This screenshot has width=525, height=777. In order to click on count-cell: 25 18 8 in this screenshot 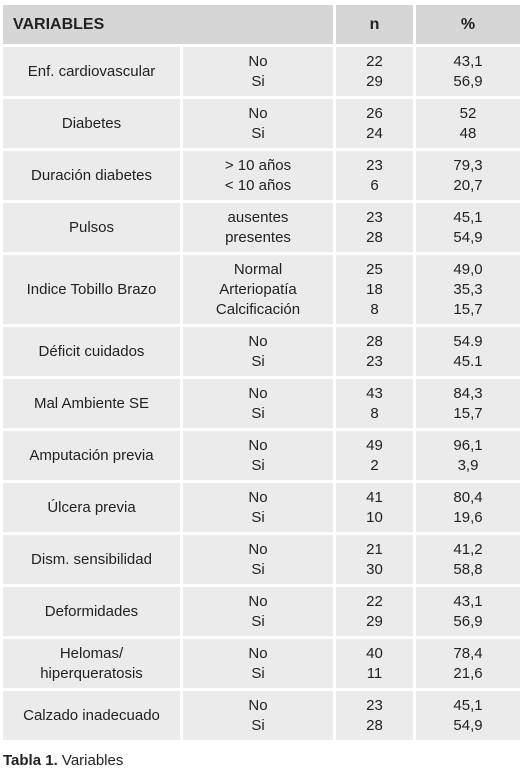, I will do `click(374, 289)`.